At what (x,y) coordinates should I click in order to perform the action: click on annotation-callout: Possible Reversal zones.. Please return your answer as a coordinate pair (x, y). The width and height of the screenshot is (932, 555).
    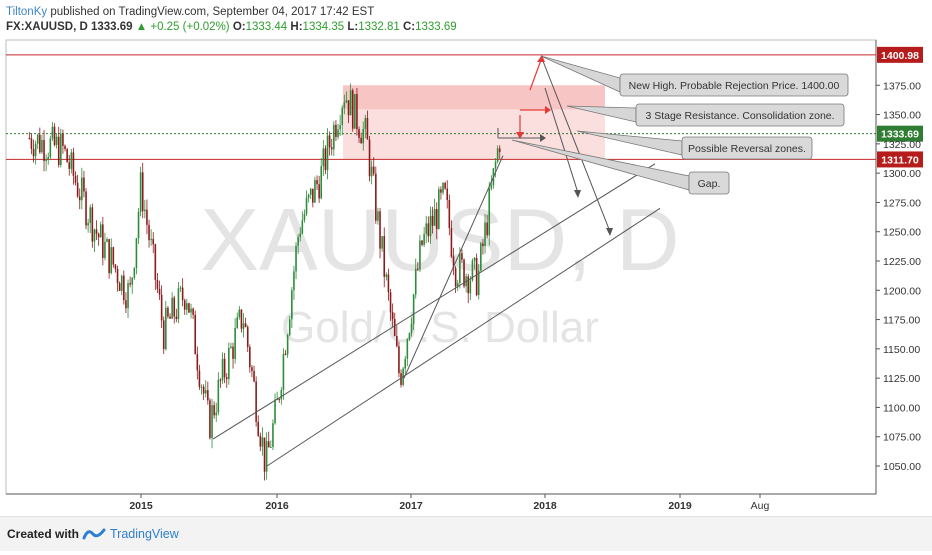
    Looking at the image, I should click on (694, 145).